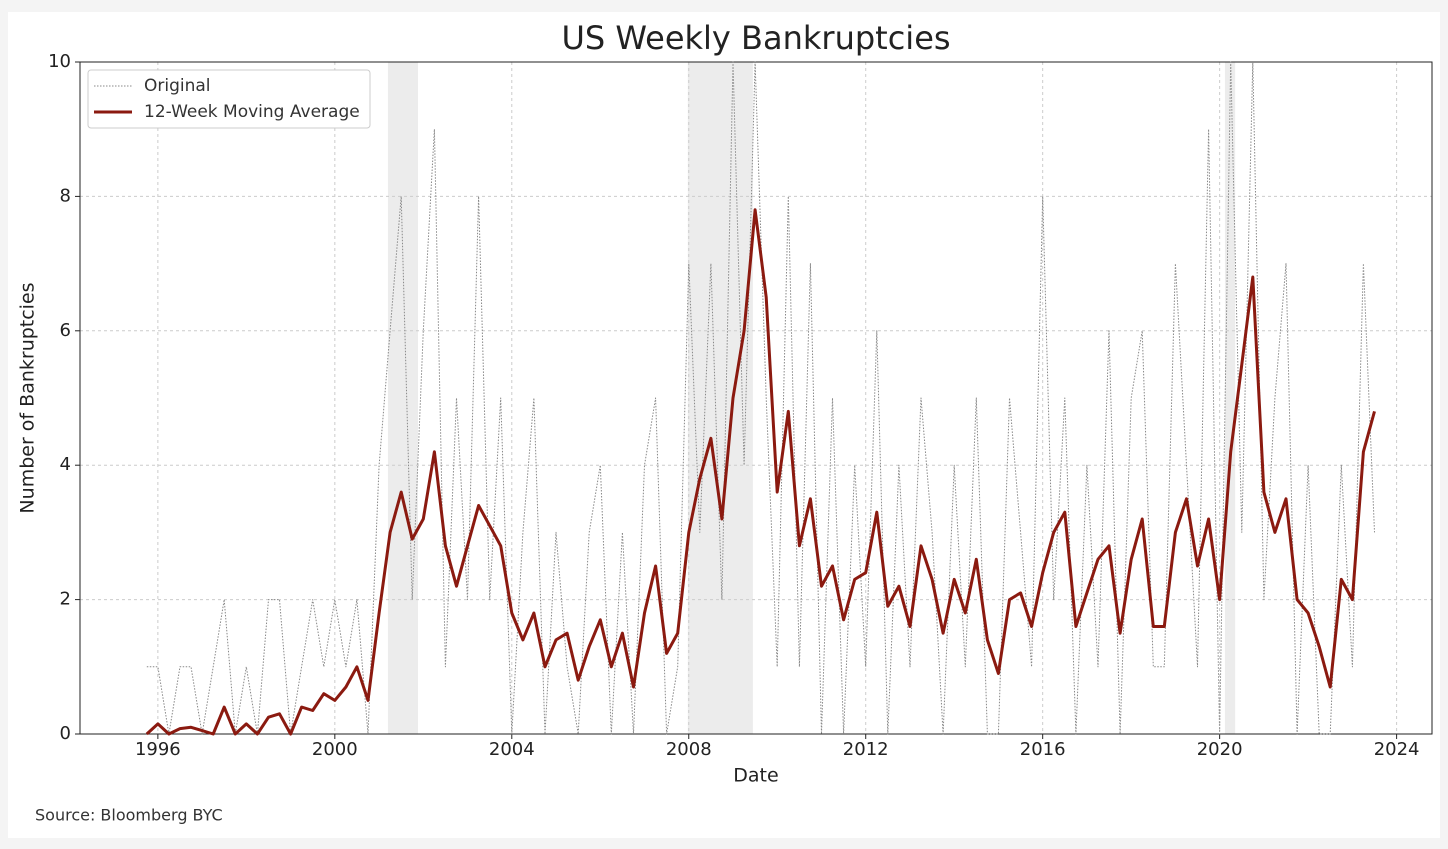  Describe the element at coordinates (755, 776) in the screenshot. I see `x-axis-label: Date` at that location.